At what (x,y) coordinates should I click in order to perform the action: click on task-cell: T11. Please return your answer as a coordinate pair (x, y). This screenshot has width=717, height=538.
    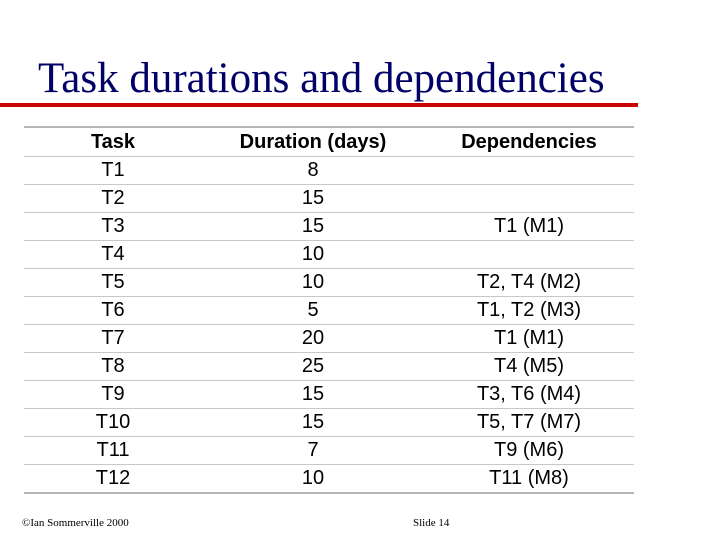
    Looking at the image, I should click on (113, 450).